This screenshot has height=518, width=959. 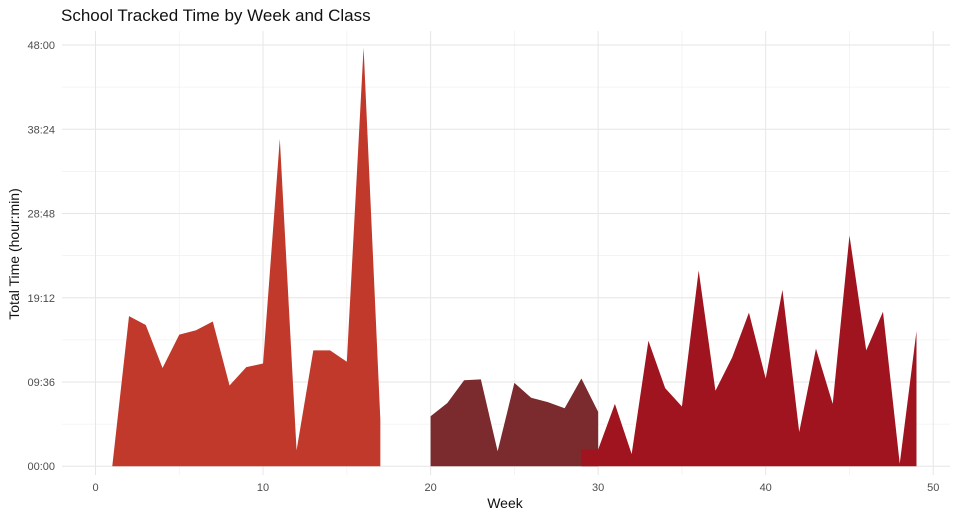 What do you see at coordinates (41, 46) in the screenshot?
I see `y-tick-label: 48:00` at bounding box center [41, 46].